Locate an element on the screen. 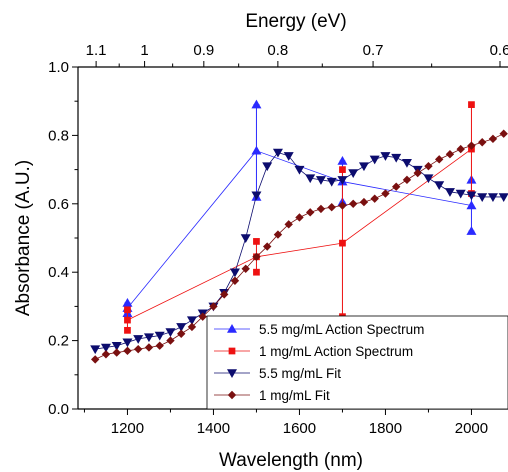  legend-entry: 5.5 mg/mL Fit is located at coordinates (277, 373).